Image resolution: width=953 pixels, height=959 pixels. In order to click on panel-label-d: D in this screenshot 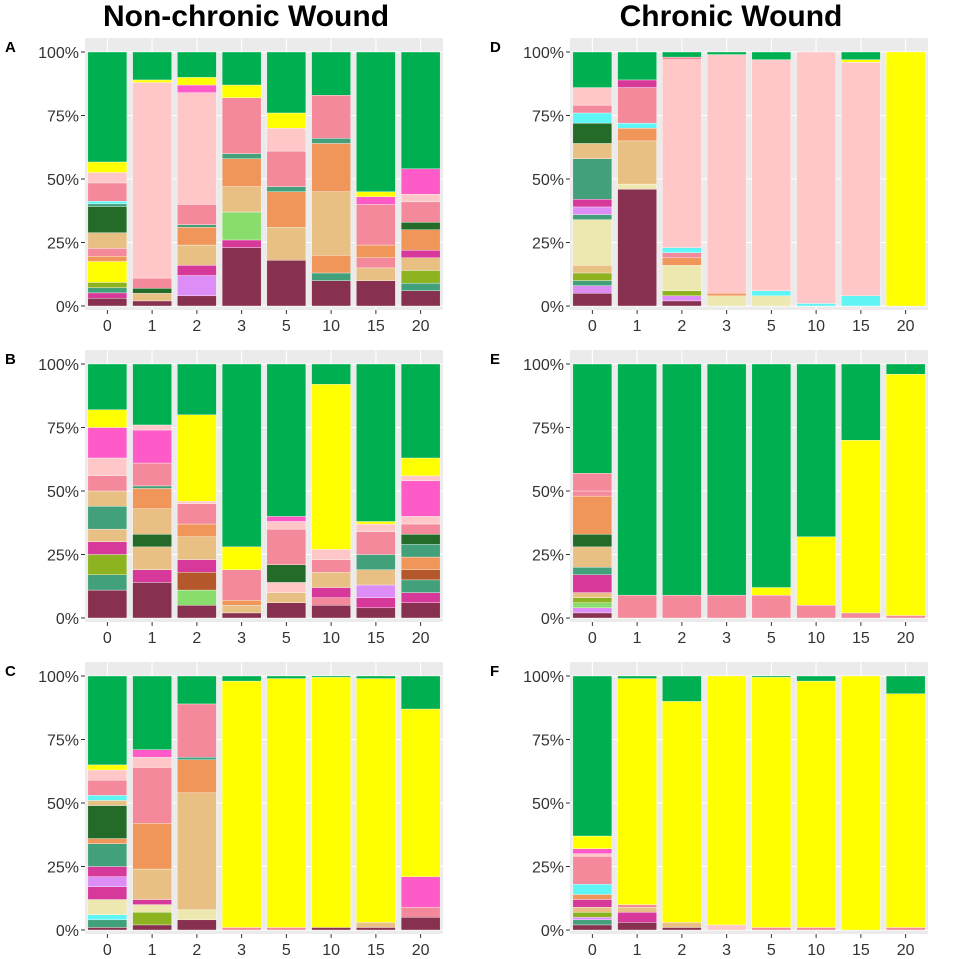, I will do `click(495, 47)`.